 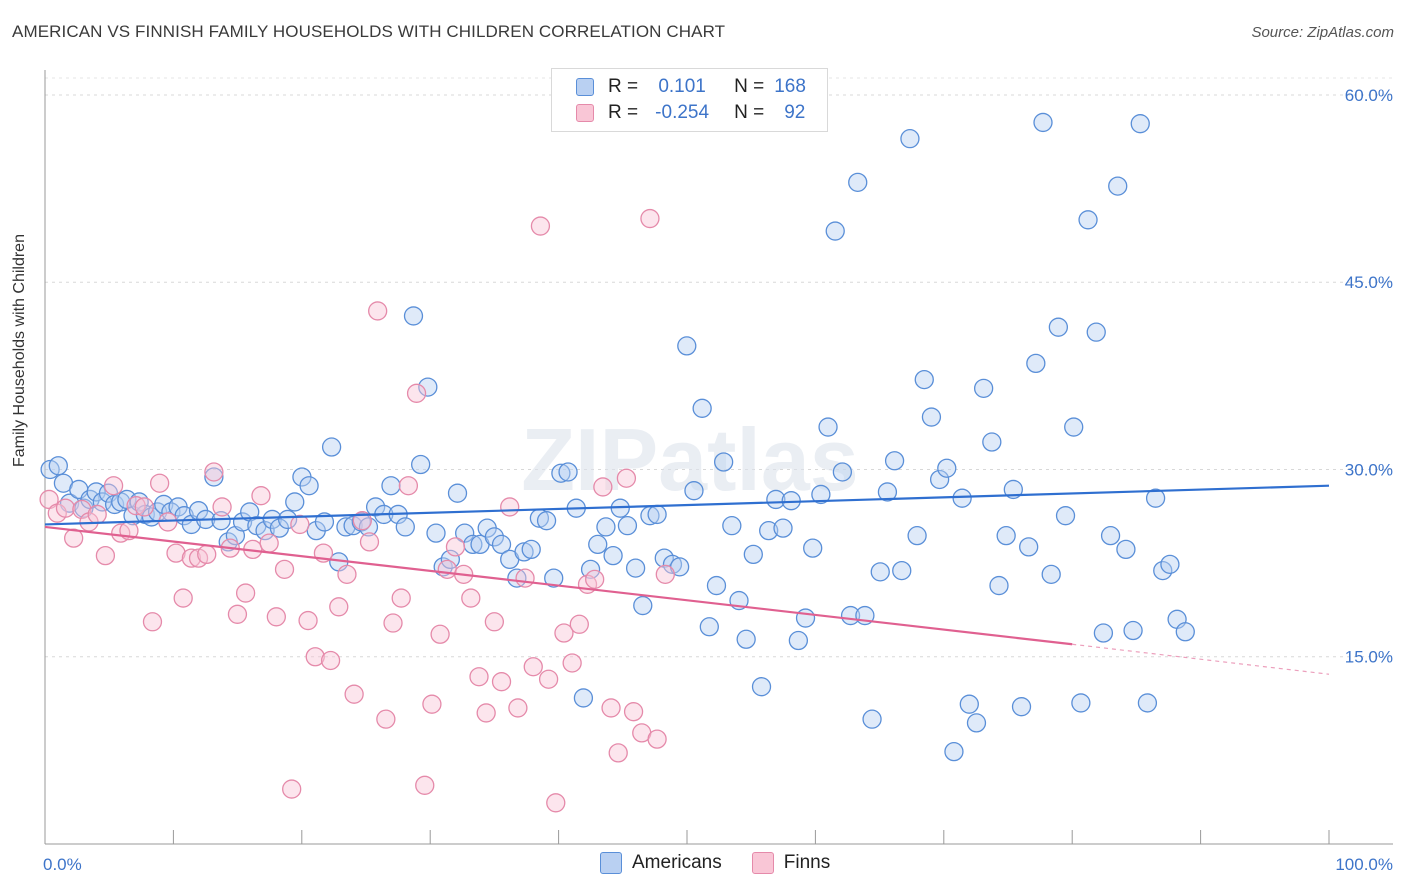 What do you see at coordinates (689, 100) in the screenshot?
I see `correlation-legend: R = 0.101 N = 168 R = -0.254 N = 92` at bounding box center [689, 100].